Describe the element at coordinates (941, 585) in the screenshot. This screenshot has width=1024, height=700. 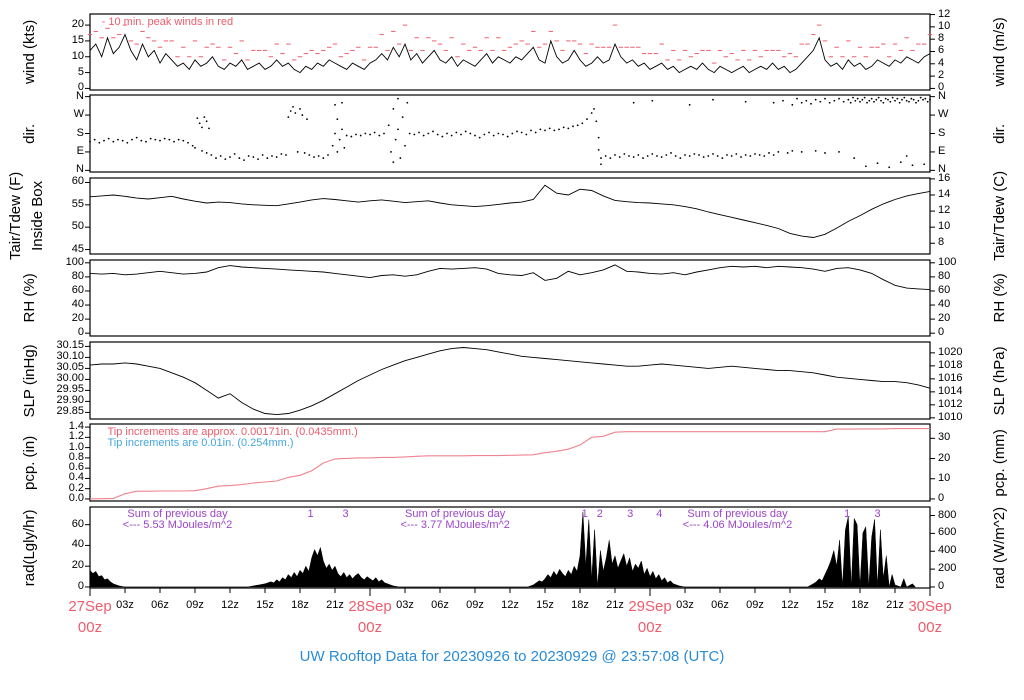
I see `tick-label-right-rad: 0` at that location.